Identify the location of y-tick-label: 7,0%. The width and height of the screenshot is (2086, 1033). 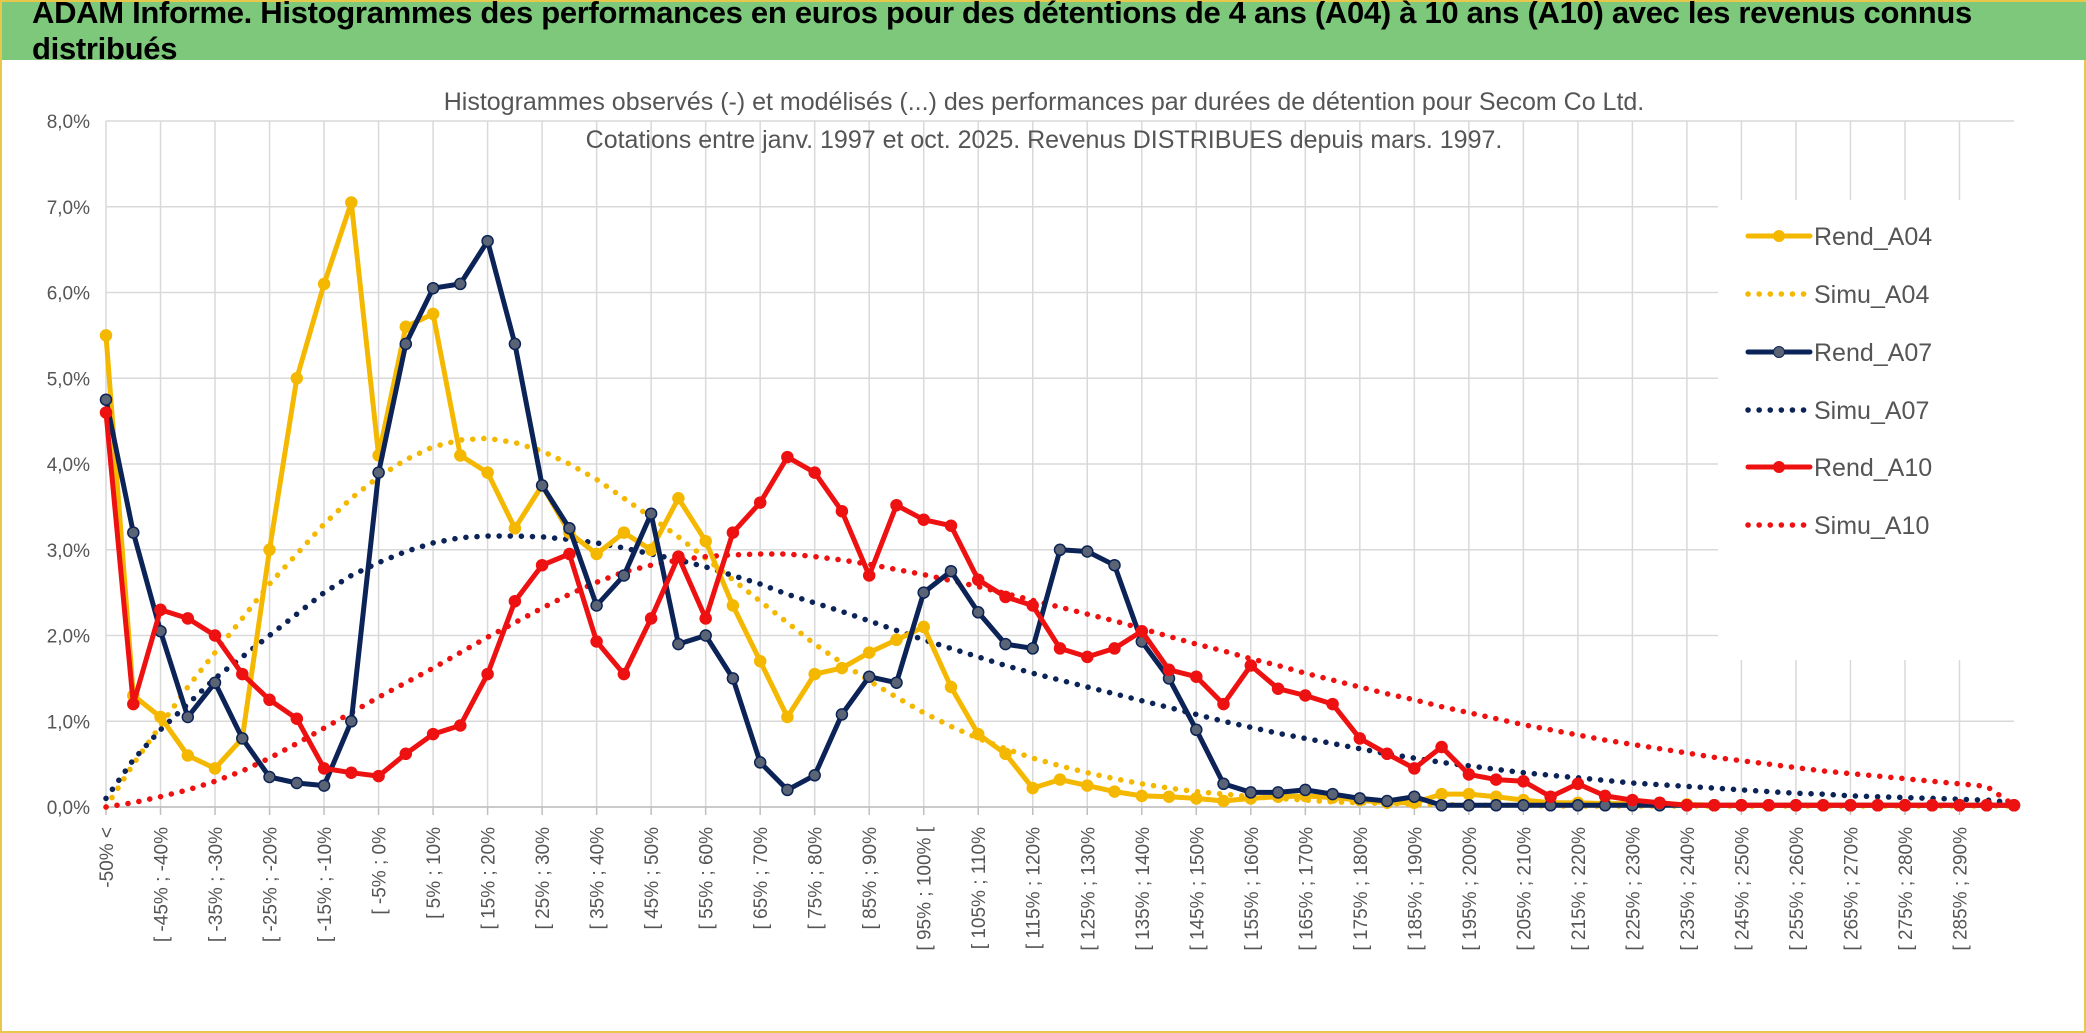
(68, 208).